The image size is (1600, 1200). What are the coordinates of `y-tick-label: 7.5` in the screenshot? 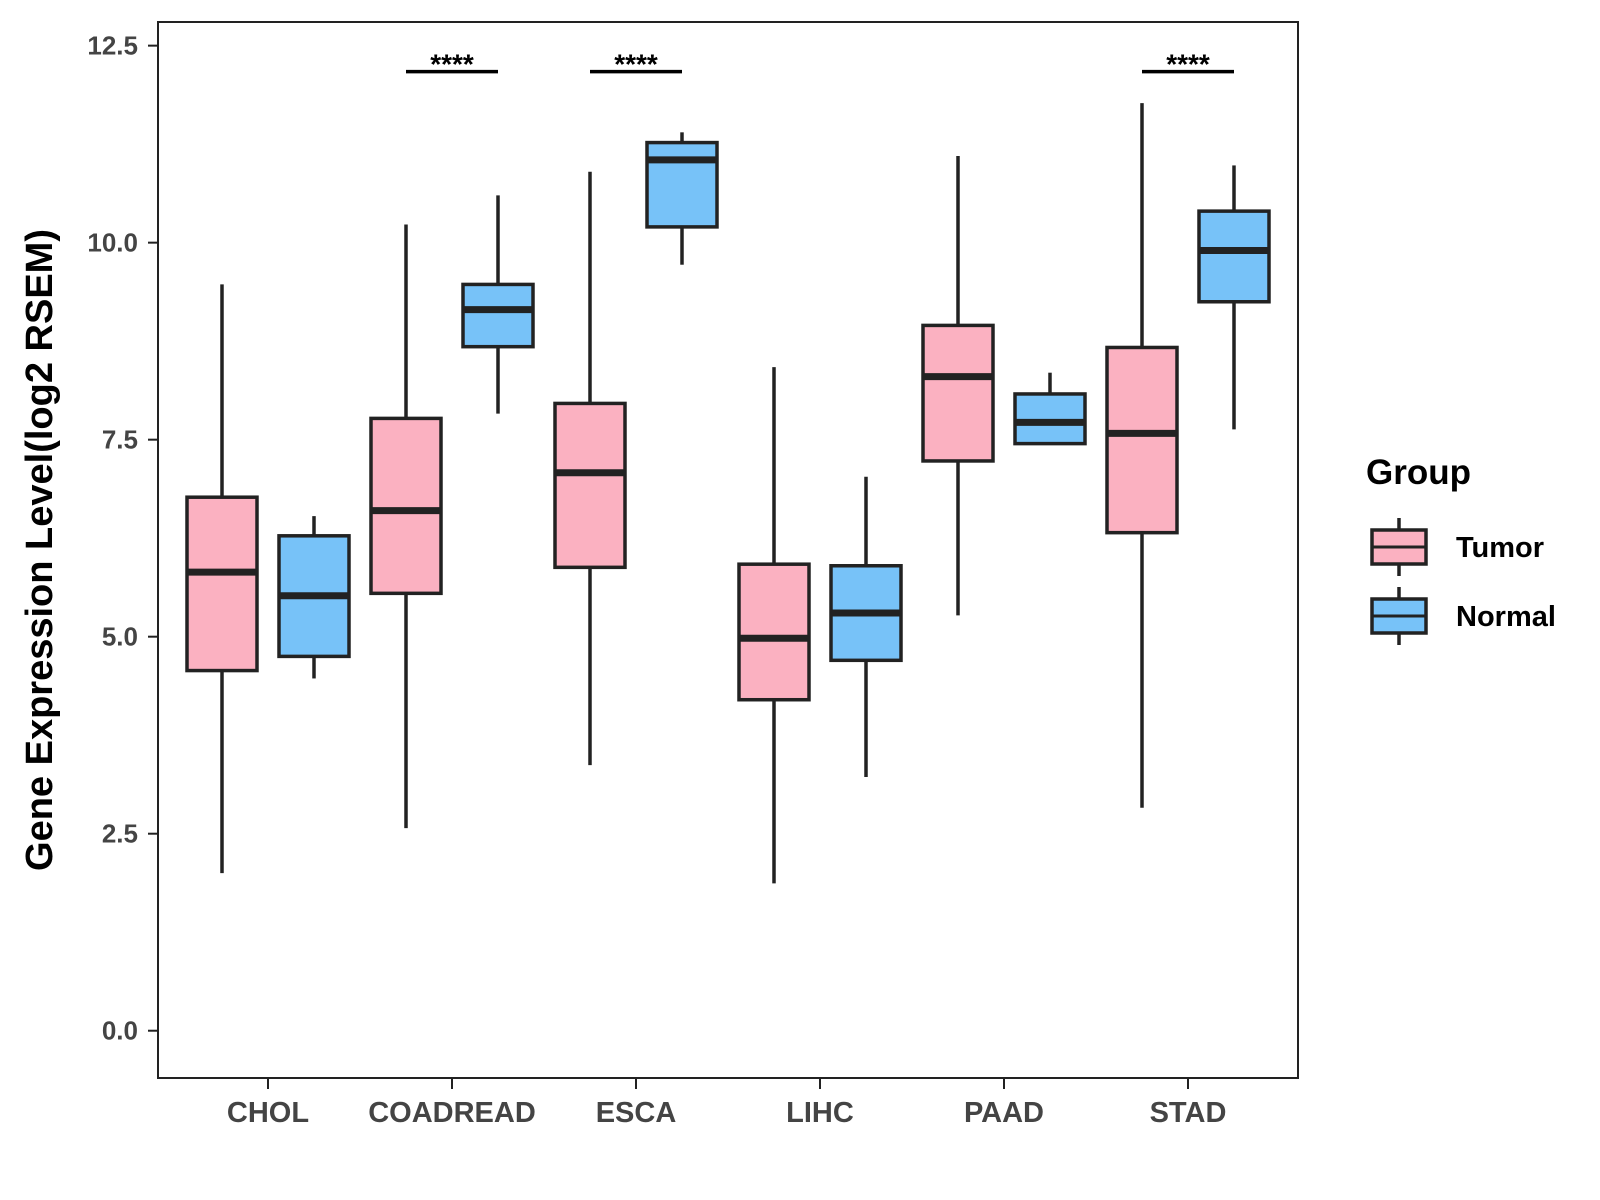 It's located at (120, 440).